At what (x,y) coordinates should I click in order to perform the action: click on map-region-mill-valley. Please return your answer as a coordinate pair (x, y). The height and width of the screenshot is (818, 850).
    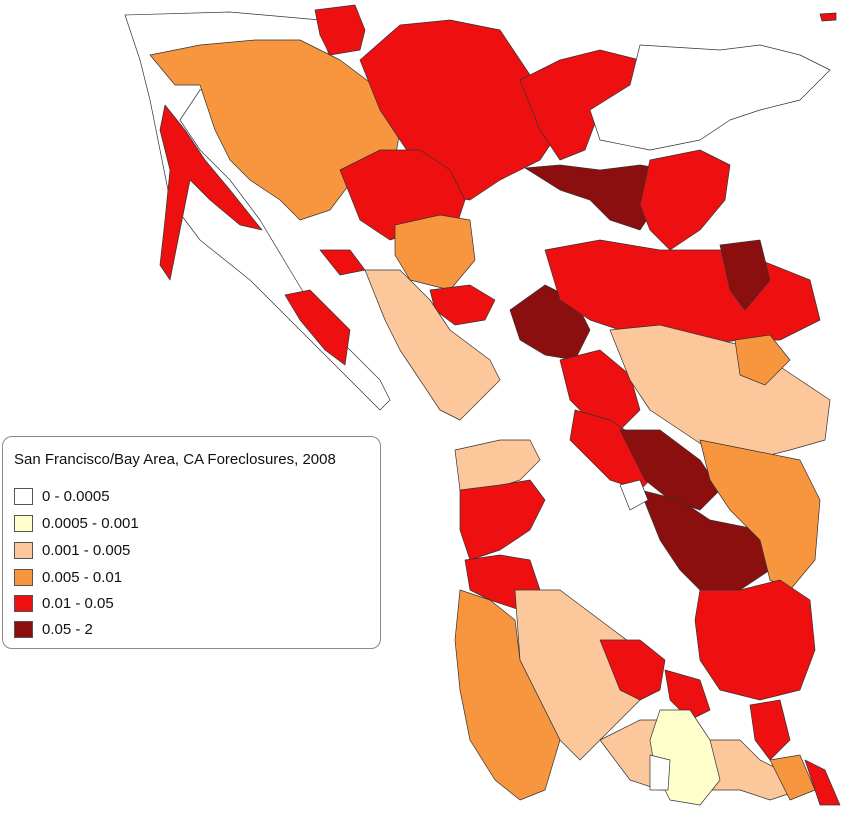
    Looking at the image, I should click on (432, 345).